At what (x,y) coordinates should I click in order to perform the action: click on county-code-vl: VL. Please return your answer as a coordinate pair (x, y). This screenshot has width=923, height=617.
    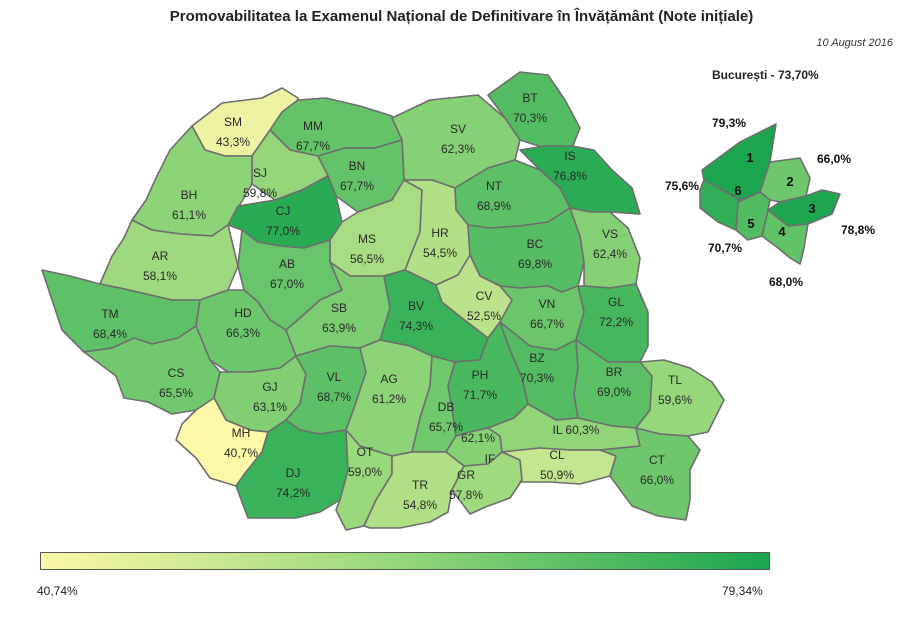
    Looking at the image, I should click on (334, 377).